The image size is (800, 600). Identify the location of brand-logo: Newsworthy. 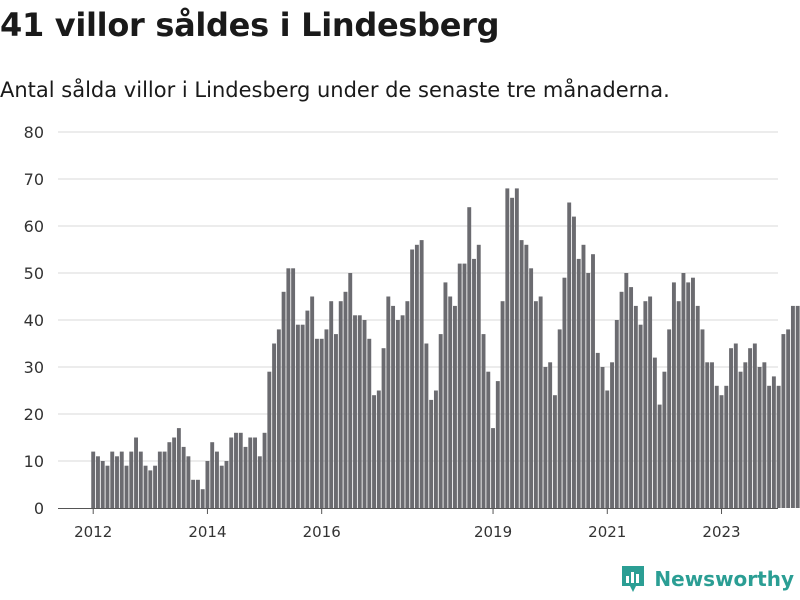
(707, 579).